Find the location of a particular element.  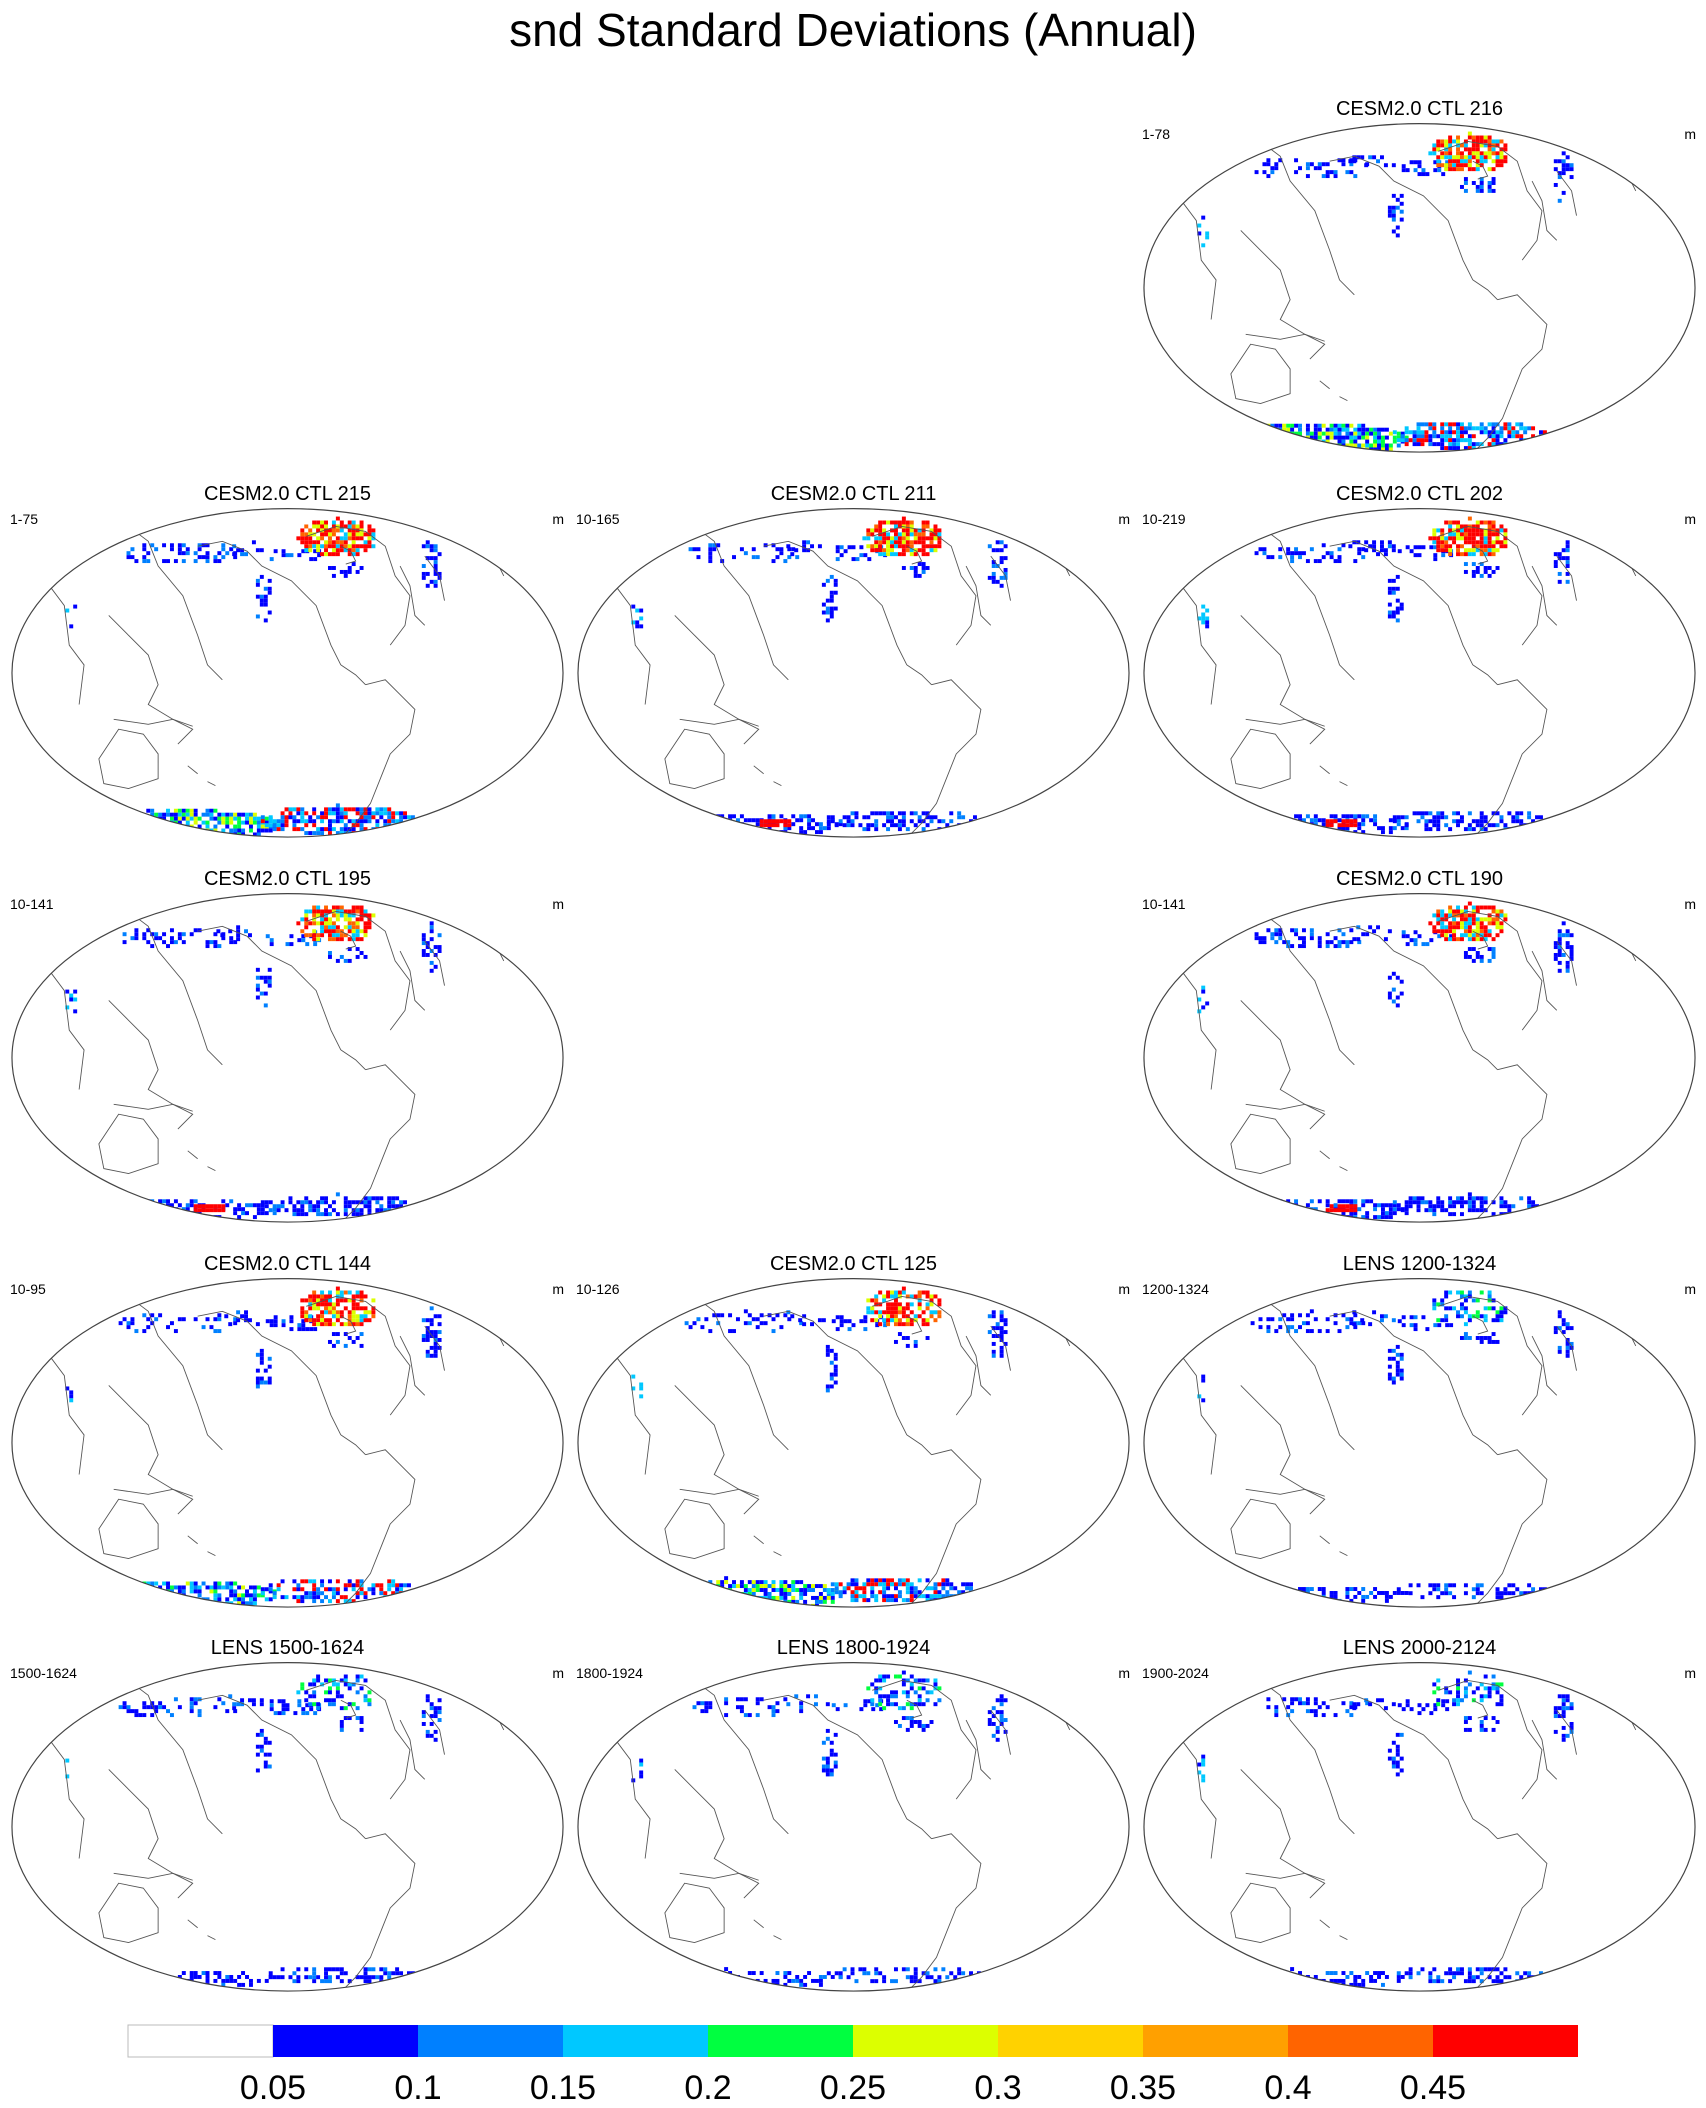

map-panel: CESM2.0 CTL 144 10-95 m is located at coordinates (287, 1430).